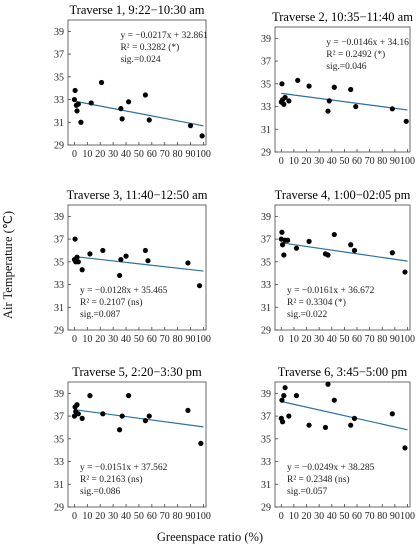  What do you see at coordinates (316, 302) in the screenshot?
I see `regression-annotation: R² = 0.3304 (*)` at bounding box center [316, 302].